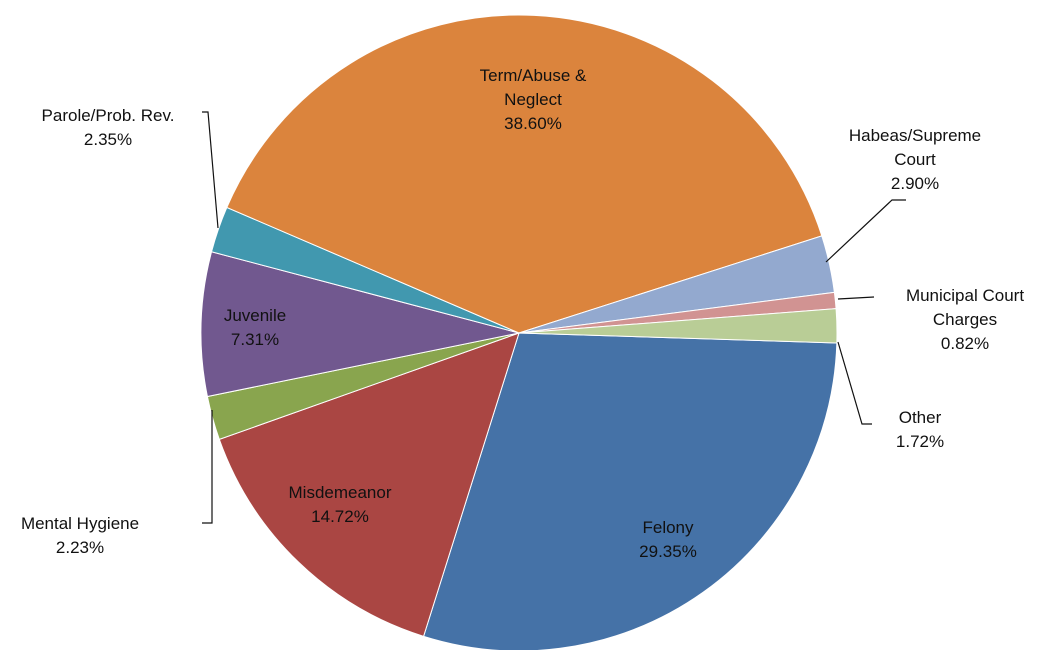 This screenshot has width=1055, height=650. Describe the element at coordinates (920, 441) in the screenshot. I see `value-label: 1.72%` at that location.